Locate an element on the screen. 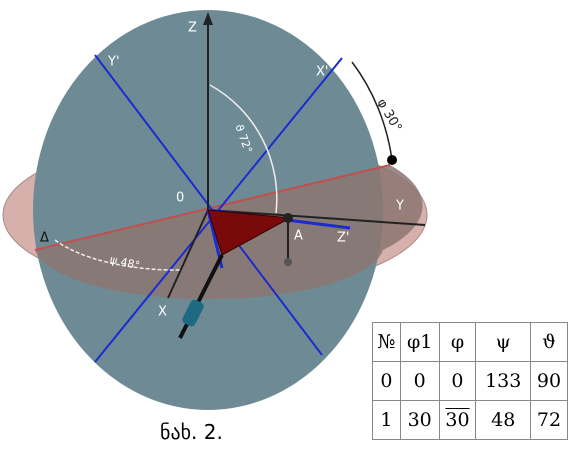 This screenshot has height=450, width=573. dot is located at coordinates (392, 160).